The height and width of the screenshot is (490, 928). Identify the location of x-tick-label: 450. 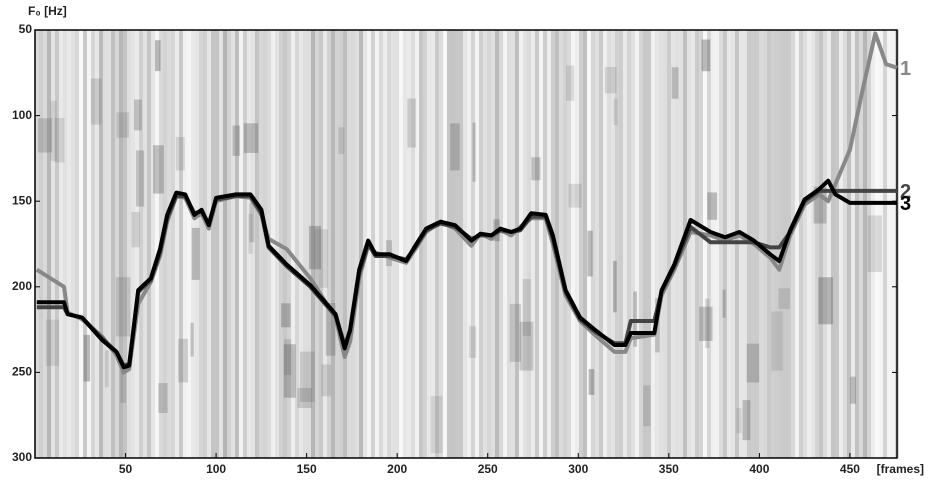
(850, 469).